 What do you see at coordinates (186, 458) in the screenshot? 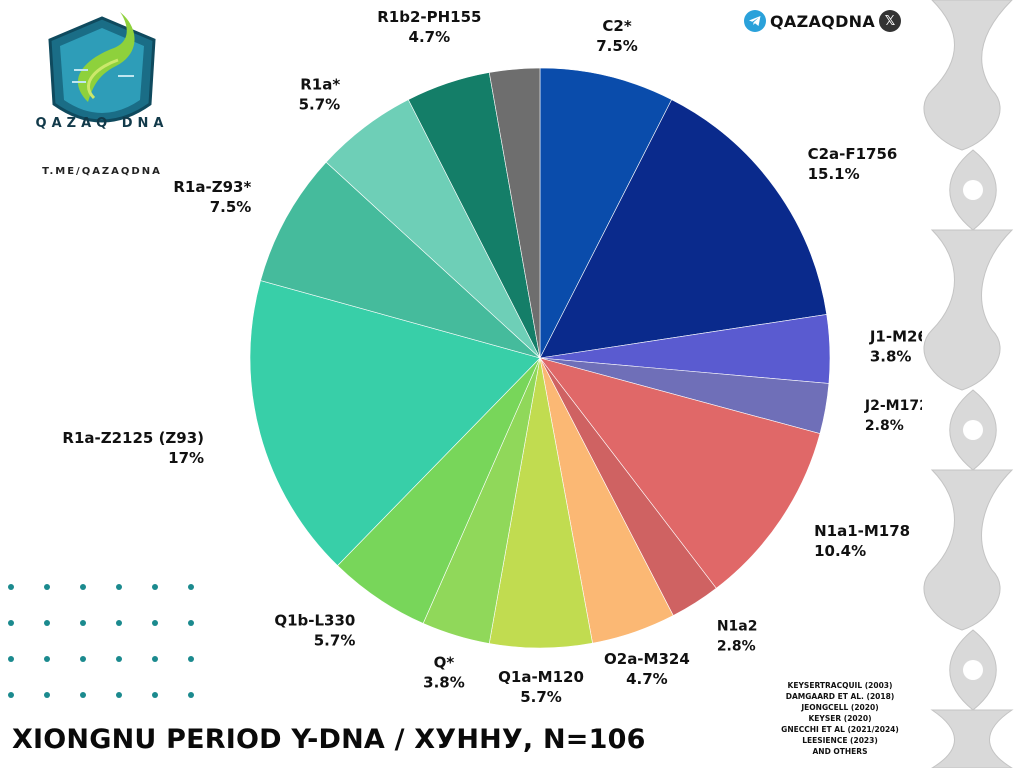
I see `slice-value-label: 17%` at bounding box center [186, 458].